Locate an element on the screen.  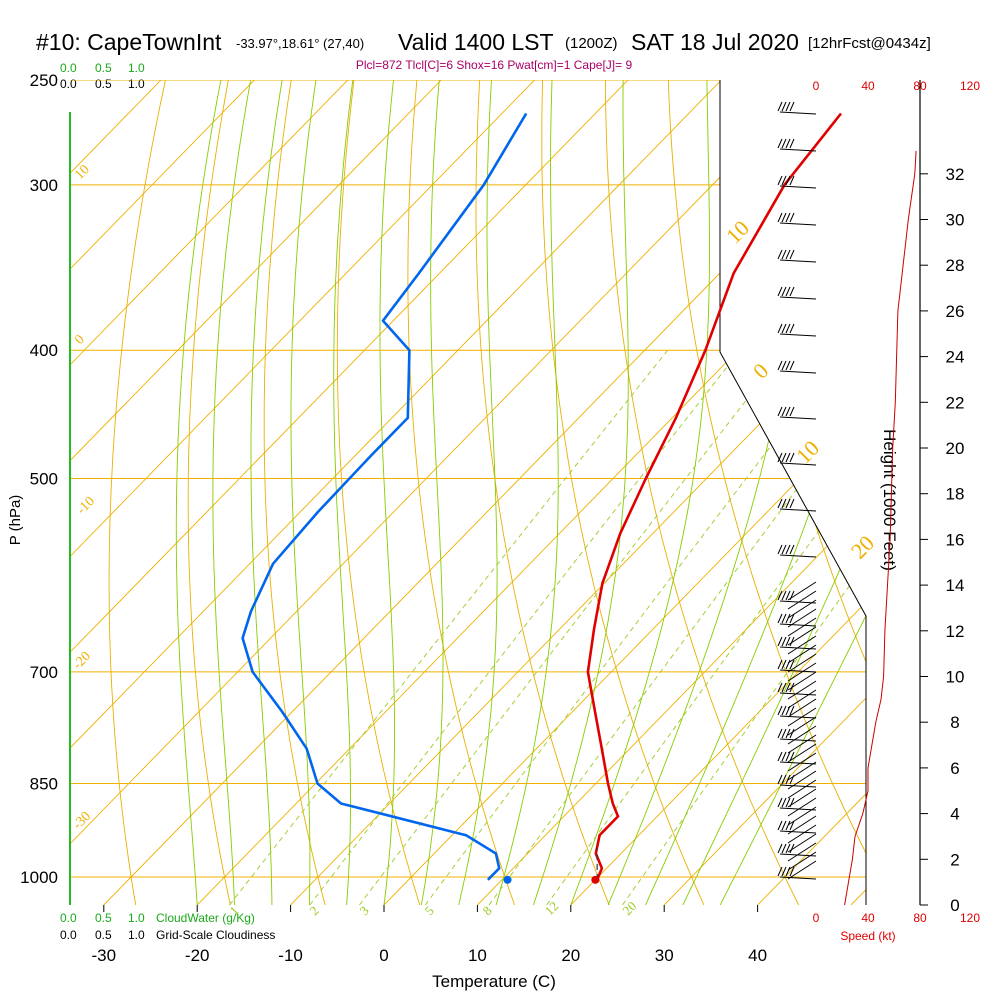
speed-top-3: 120 is located at coordinates (970, 86).